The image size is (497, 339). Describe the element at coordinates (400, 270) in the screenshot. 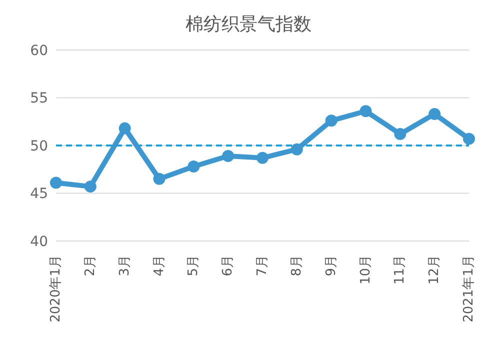

I see `x-tick-label: 11月` at that location.